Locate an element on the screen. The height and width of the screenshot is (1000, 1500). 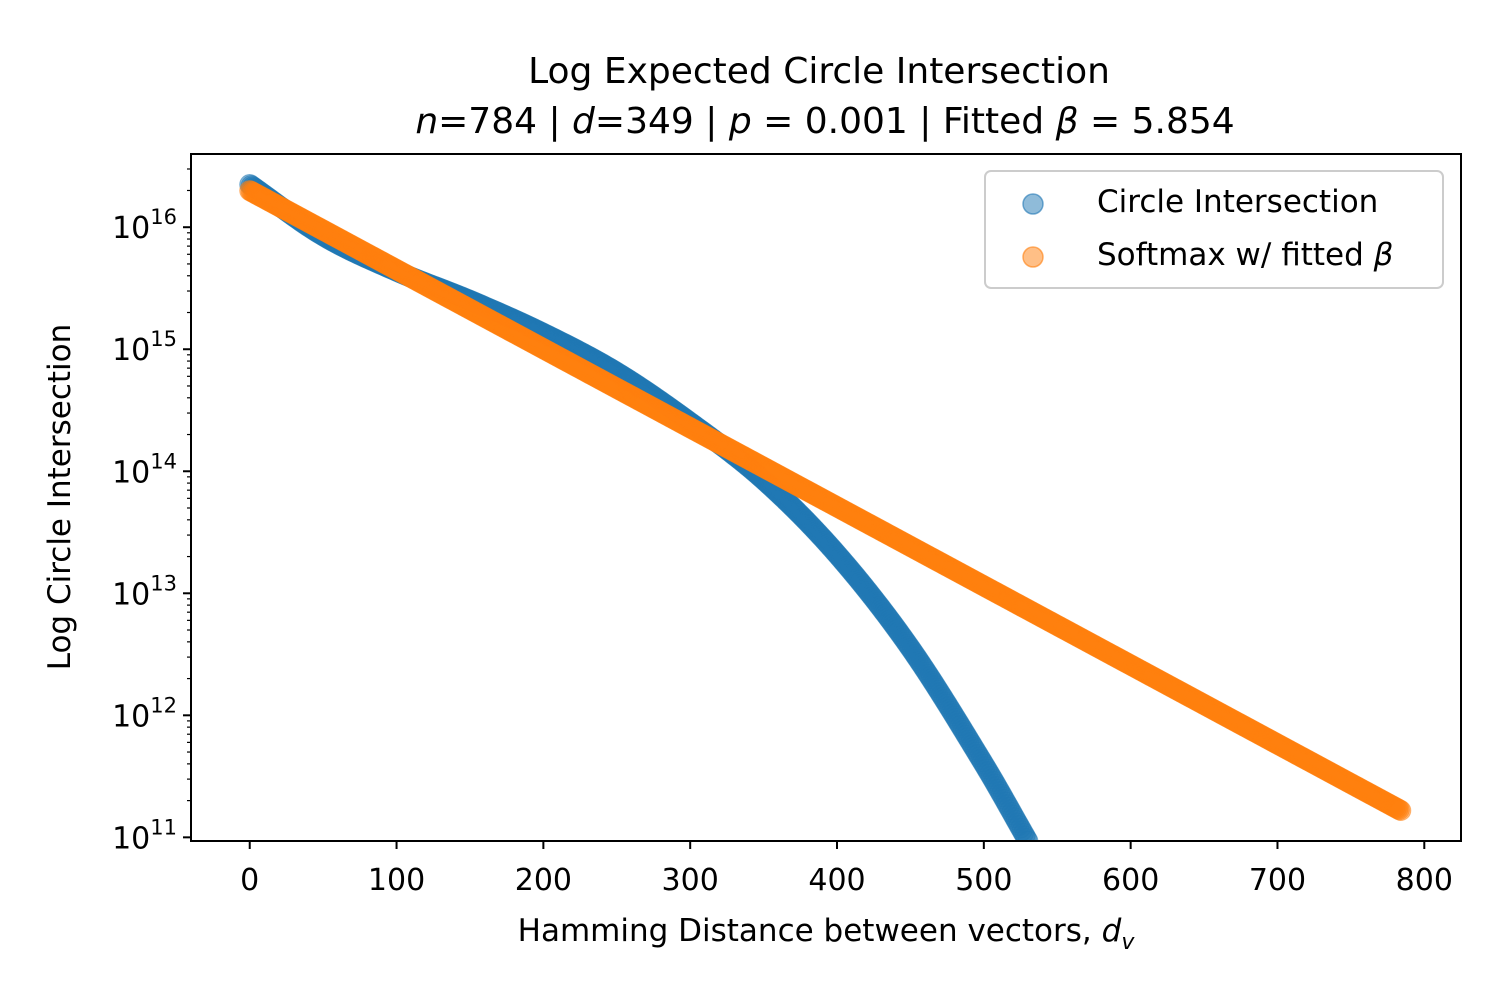
y-tick-label: 1016 is located at coordinates (144, 225).